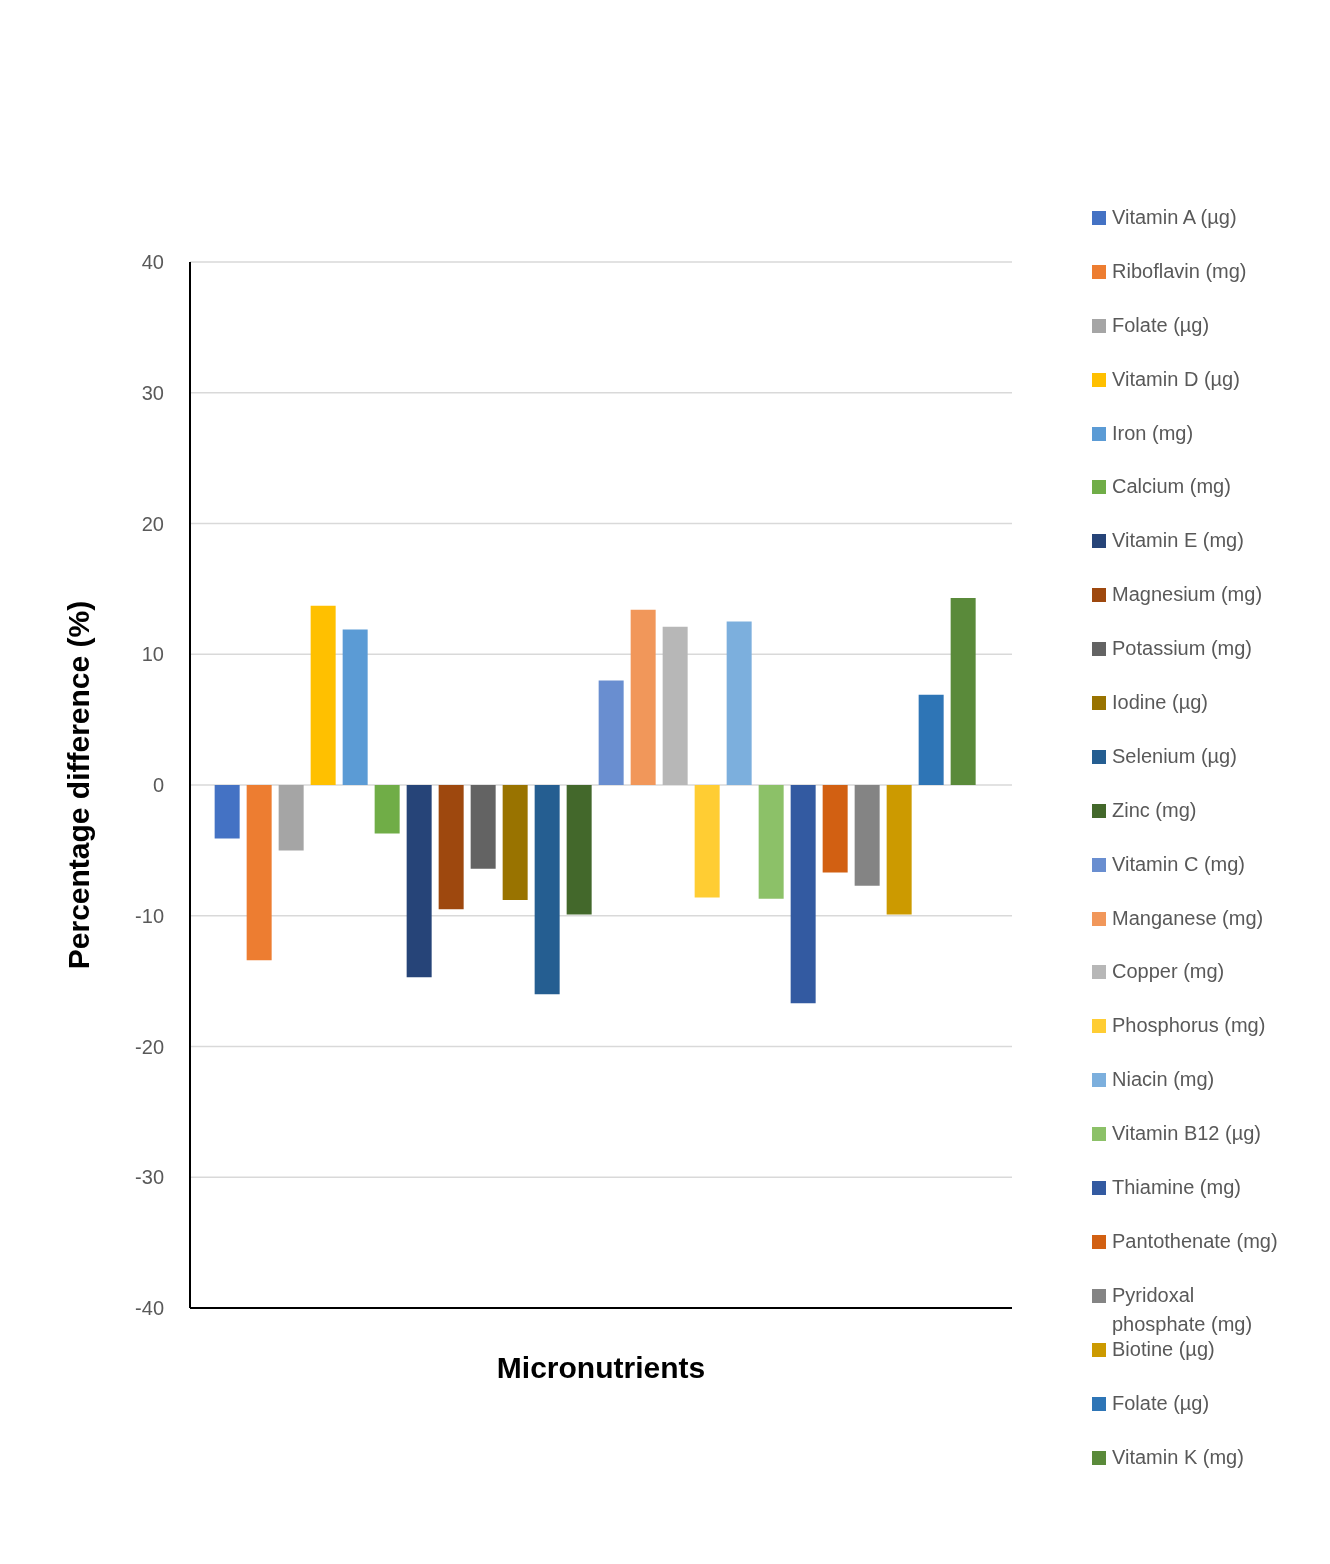 The width and height of the screenshot is (1330, 1564). Describe the element at coordinates (149, 1046) in the screenshot. I see `y-tick-label: -20` at that location.